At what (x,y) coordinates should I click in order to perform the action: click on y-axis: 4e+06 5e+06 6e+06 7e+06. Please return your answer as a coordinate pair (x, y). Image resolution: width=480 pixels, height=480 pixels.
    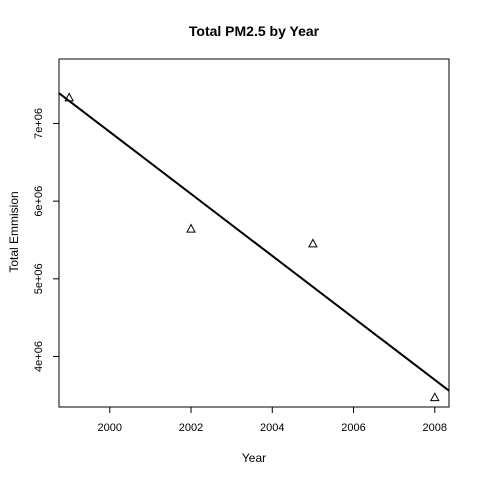
    Looking at the image, I should click on (46, 240).